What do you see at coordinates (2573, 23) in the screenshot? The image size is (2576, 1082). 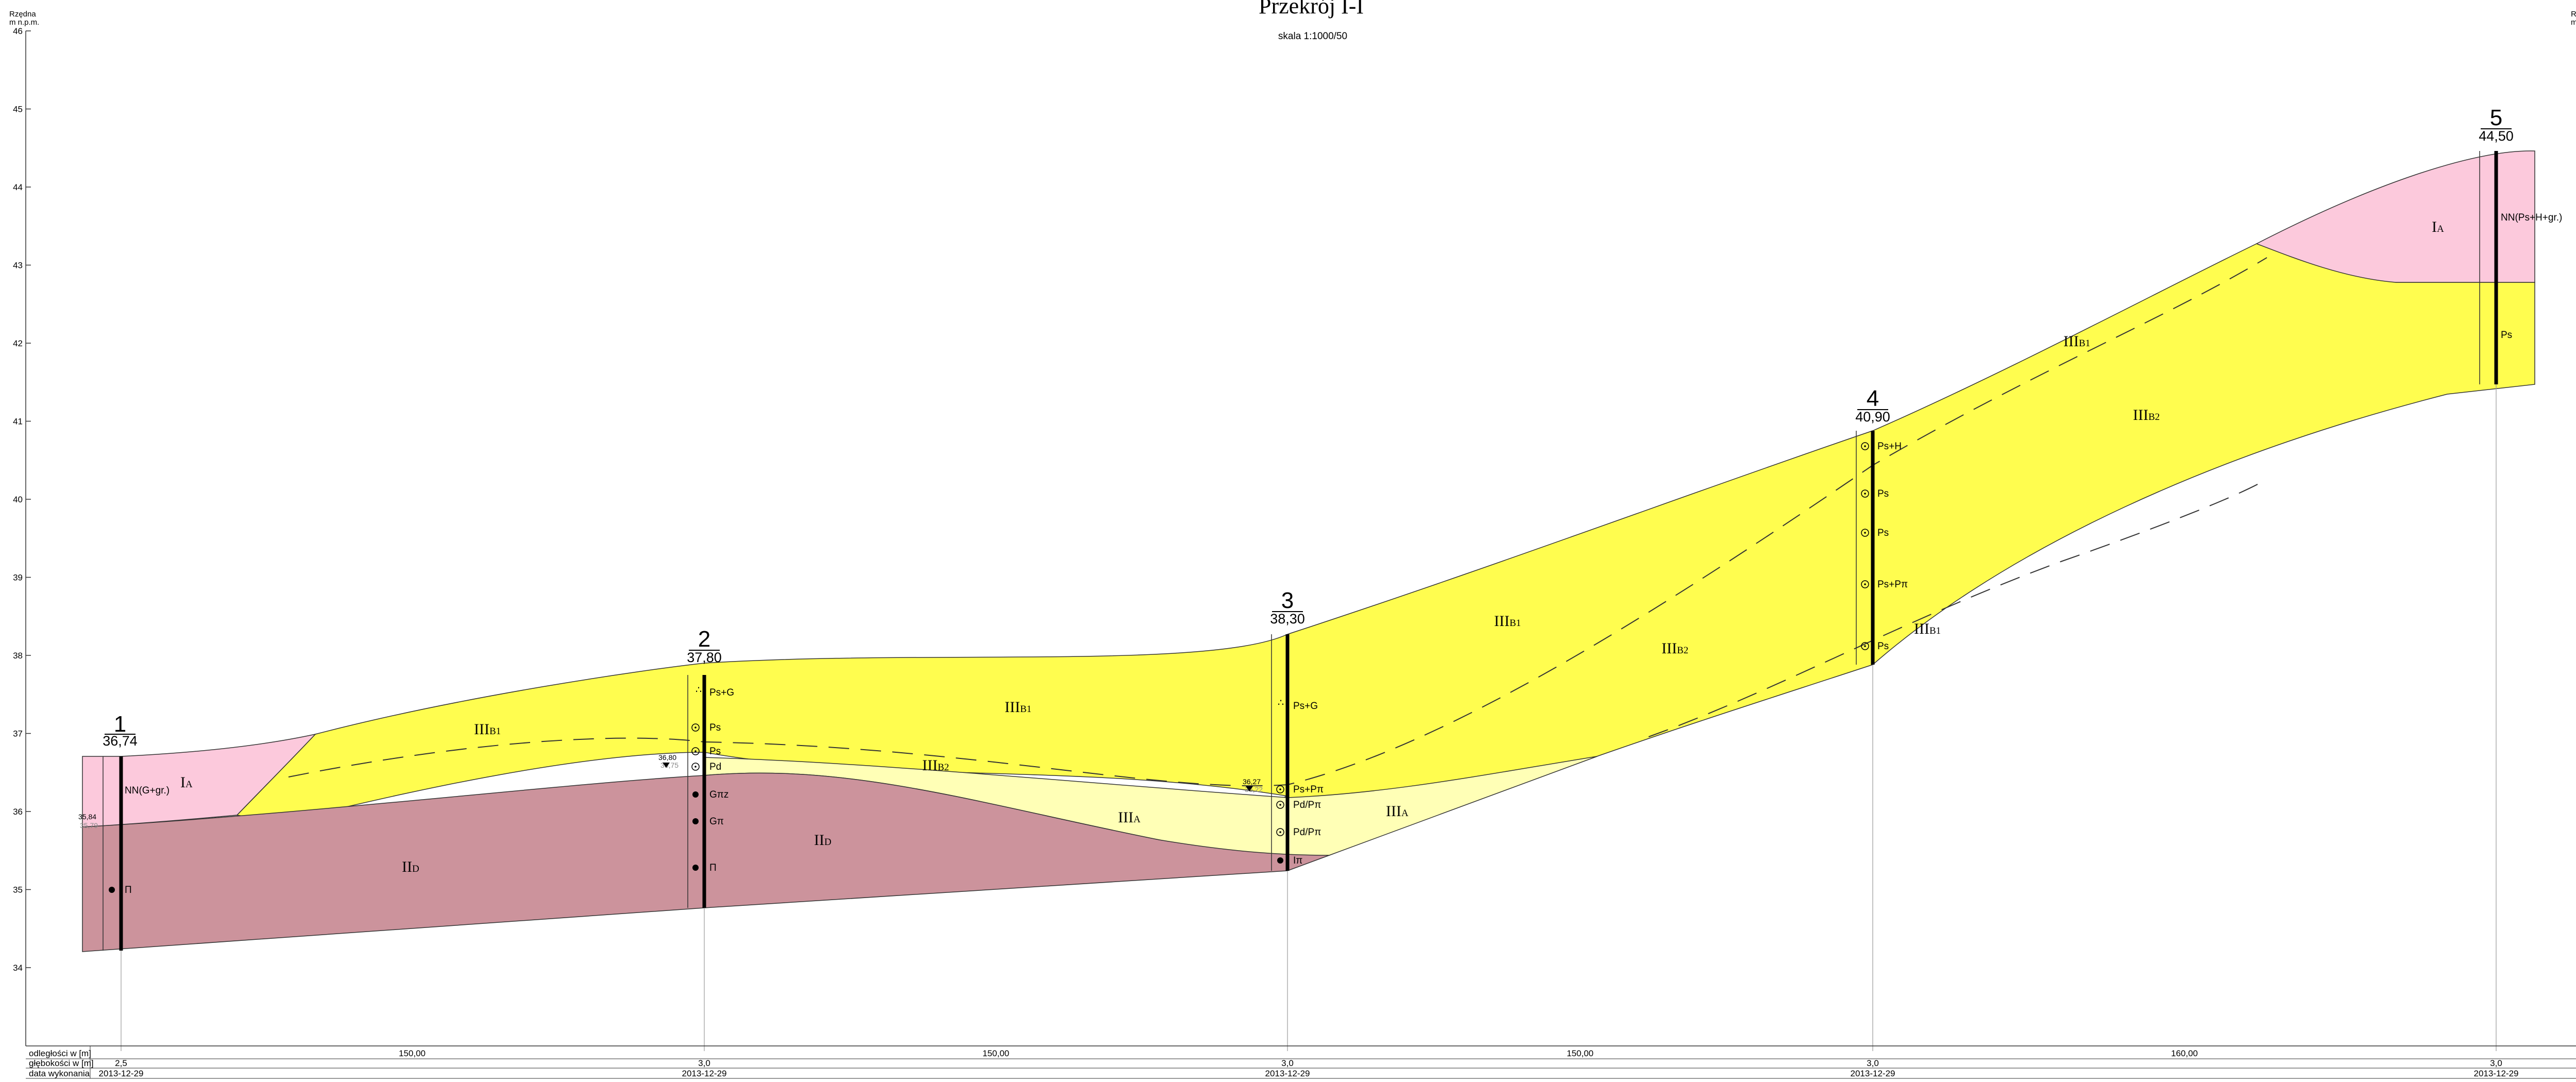 I see `axis-label-line2-right: m n.p.m.` at bounding box center [2573, 23].